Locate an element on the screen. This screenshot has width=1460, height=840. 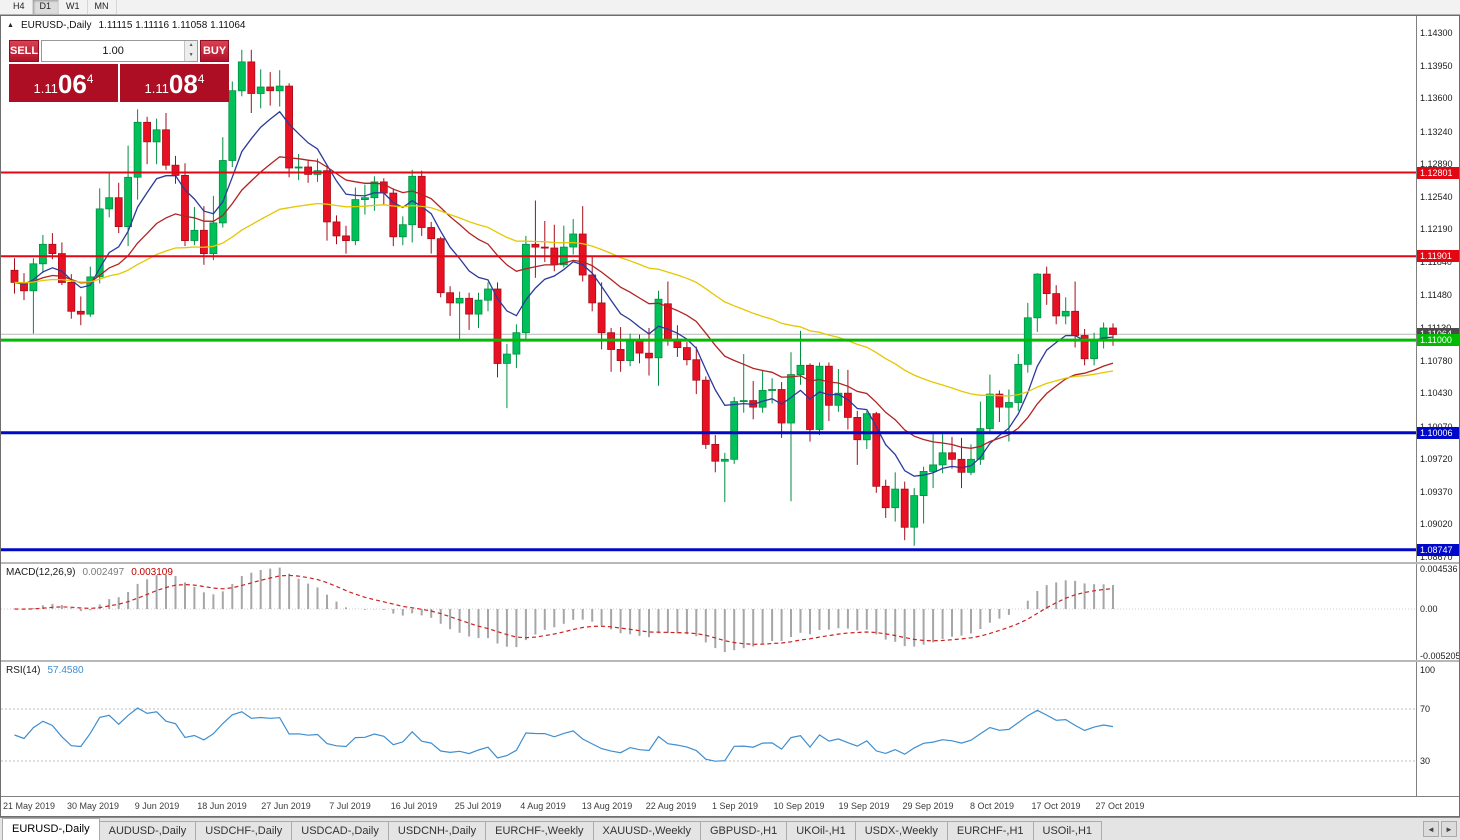
rsi-axis-label: 100 is located at coordinates (1428, 670).